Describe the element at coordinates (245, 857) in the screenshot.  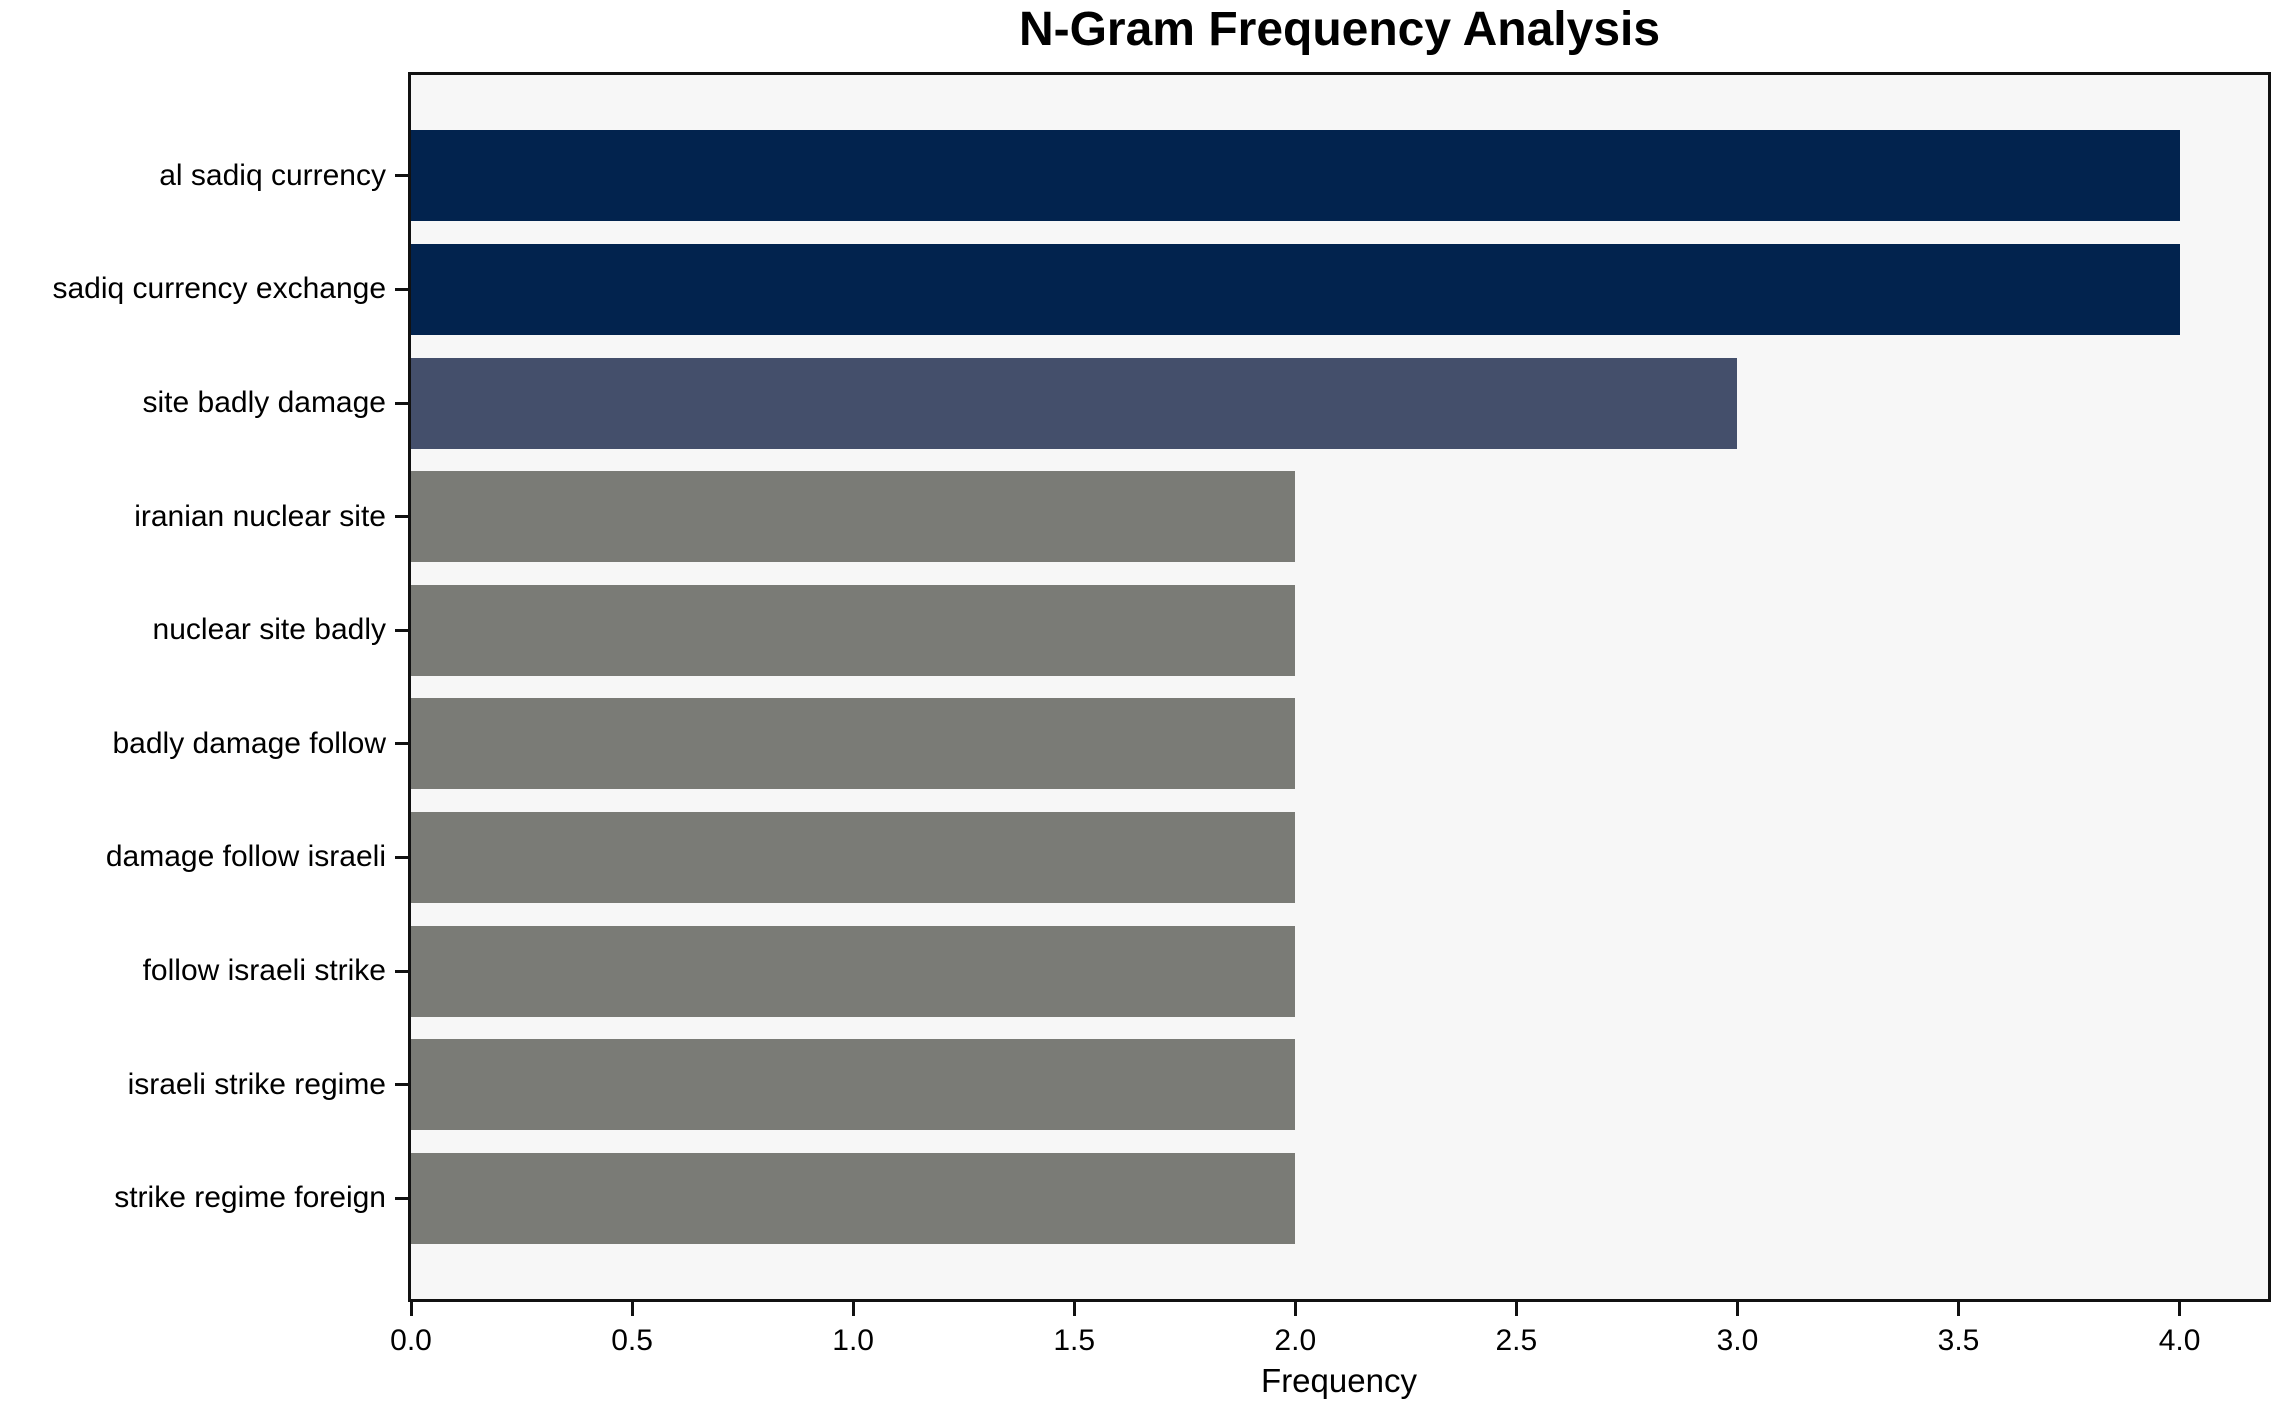
I see `y-tick-label: damage follow israeli` at that location.